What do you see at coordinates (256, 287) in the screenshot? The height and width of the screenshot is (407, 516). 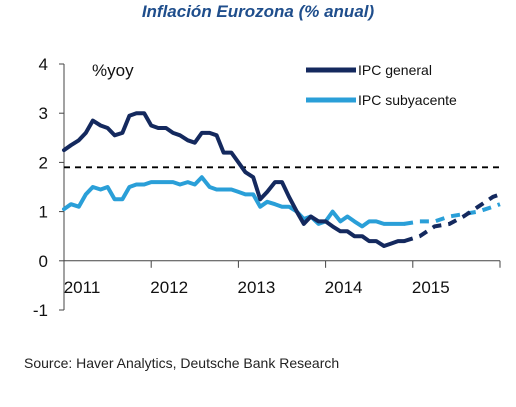 I see `x-tick-label: 2013` at bounding box center [256, 287].